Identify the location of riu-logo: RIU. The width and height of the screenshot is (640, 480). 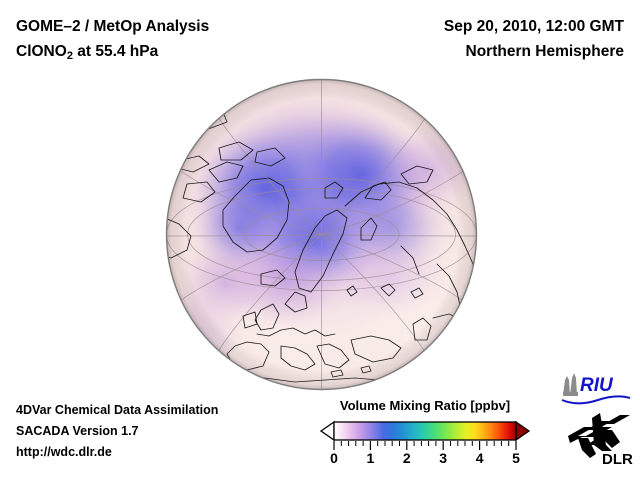
(596, 388).